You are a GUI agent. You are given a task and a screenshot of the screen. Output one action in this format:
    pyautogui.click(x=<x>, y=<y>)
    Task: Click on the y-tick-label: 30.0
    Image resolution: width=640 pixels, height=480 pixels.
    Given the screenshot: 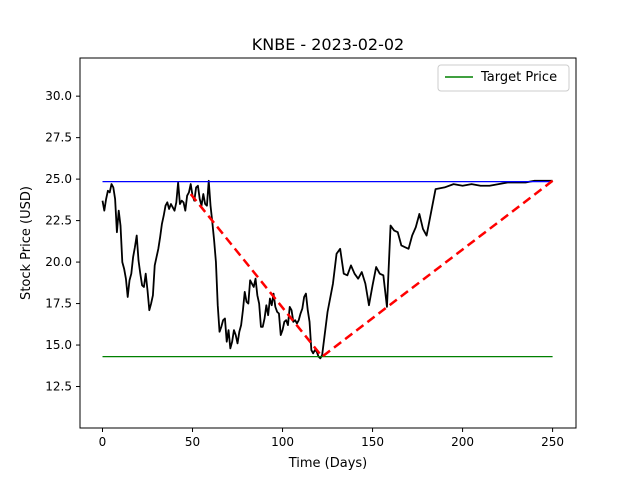 What is the action you would take?
    pyautogui.click(x=58, y=96)
    